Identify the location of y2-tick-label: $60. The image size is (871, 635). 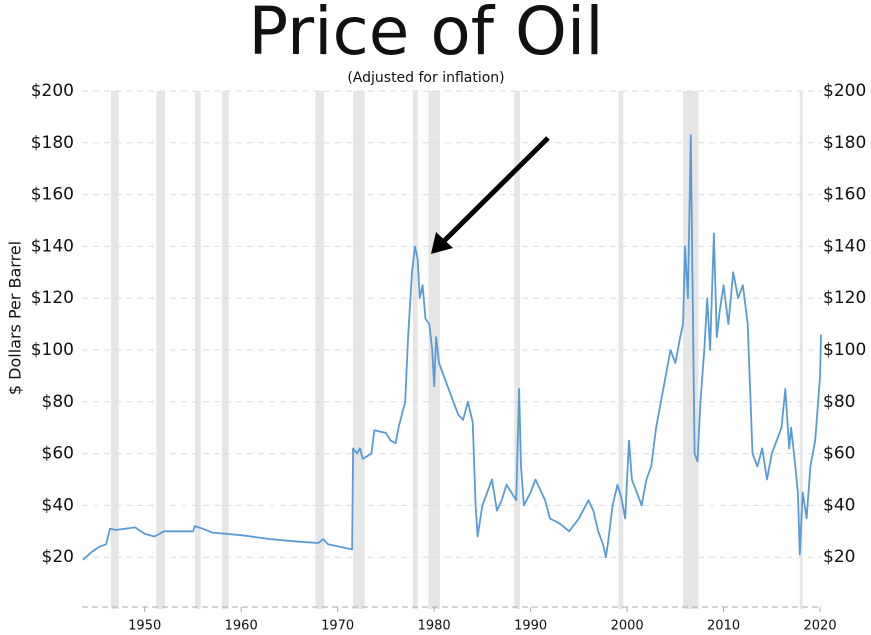
(839, 454).